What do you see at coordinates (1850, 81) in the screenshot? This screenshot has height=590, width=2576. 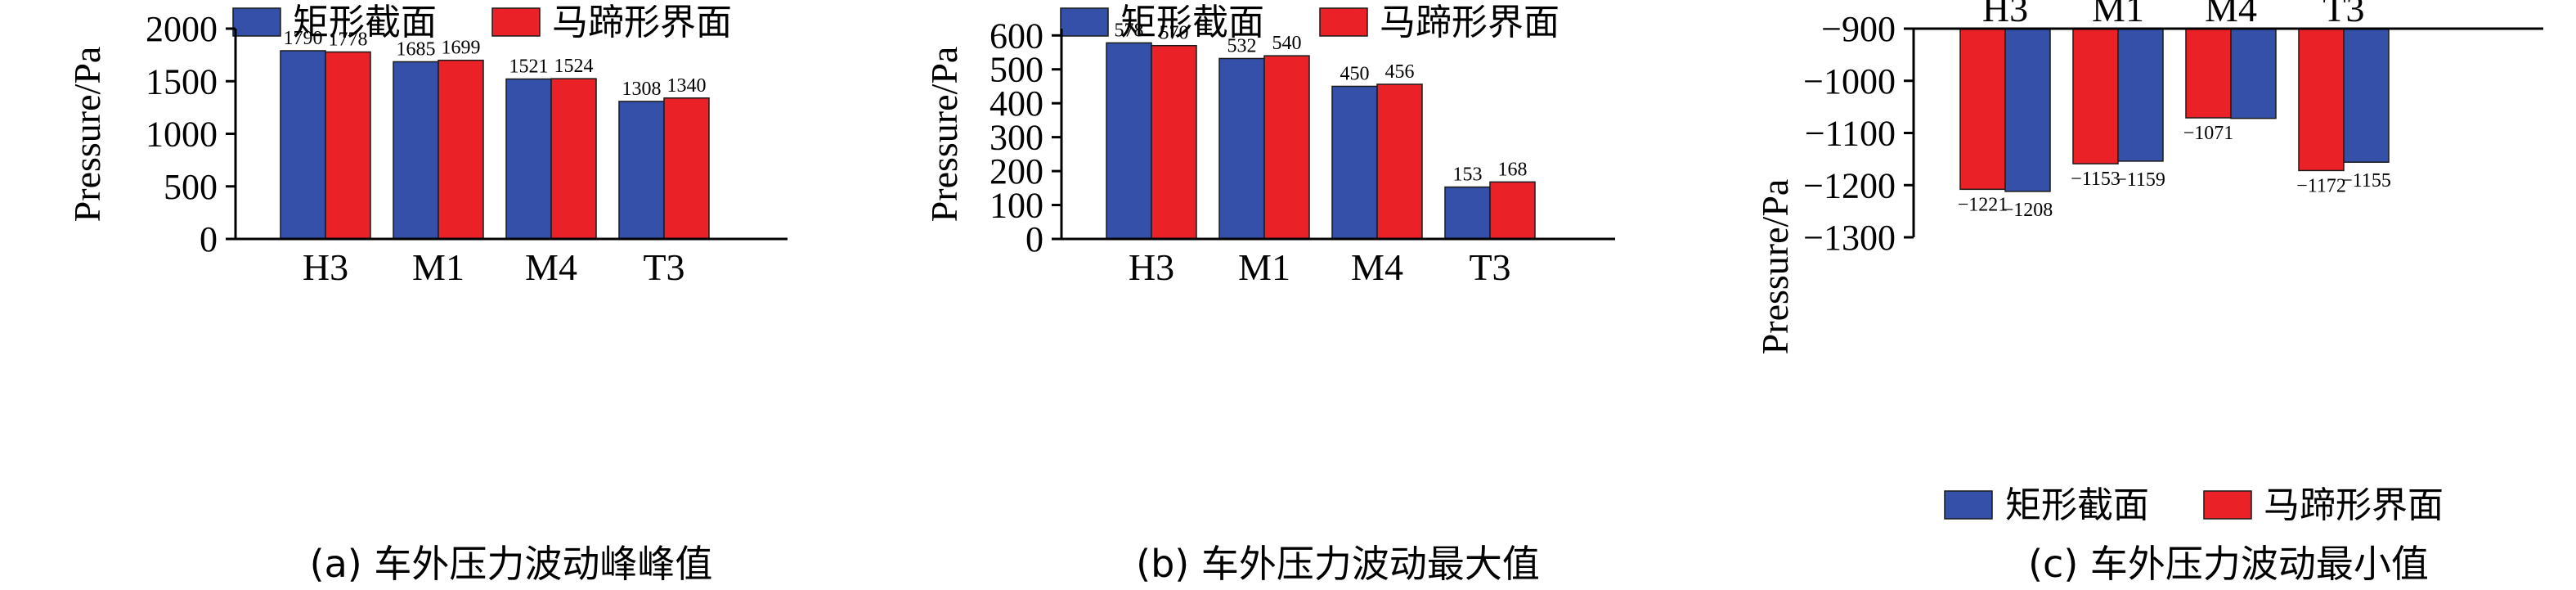 I see `y-tick-label: −1000` at bounding box center [1850, 81].